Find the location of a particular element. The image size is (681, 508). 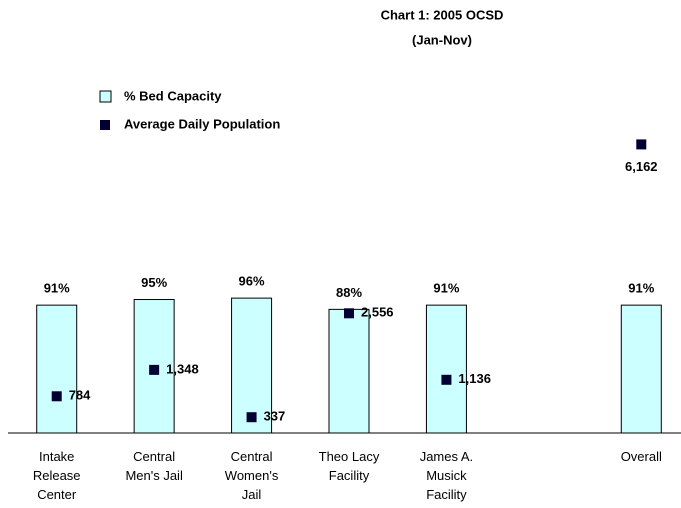

bar-value-label: 96% is located at coordinates (252, 281).